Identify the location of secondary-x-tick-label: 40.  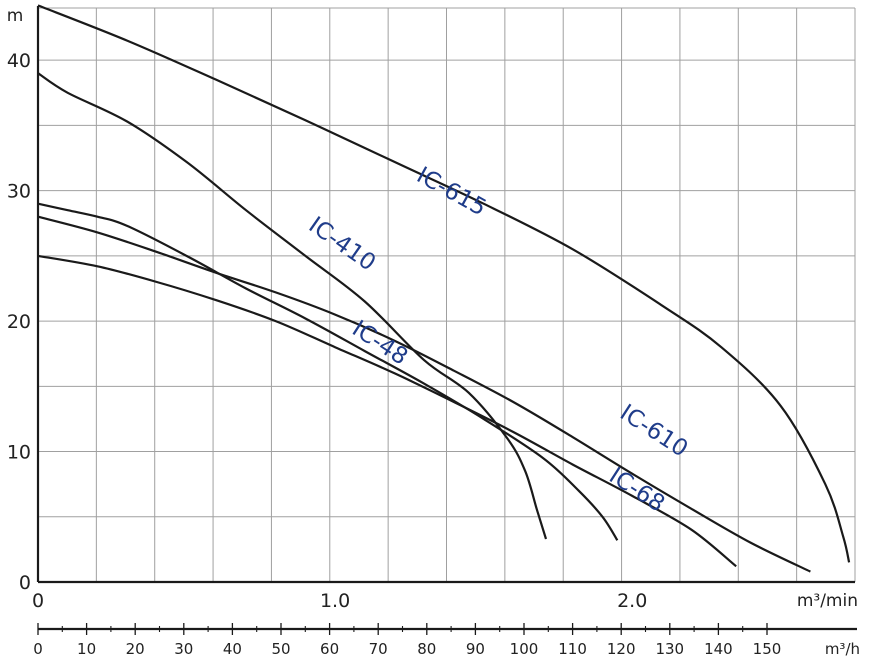
(232, 649).